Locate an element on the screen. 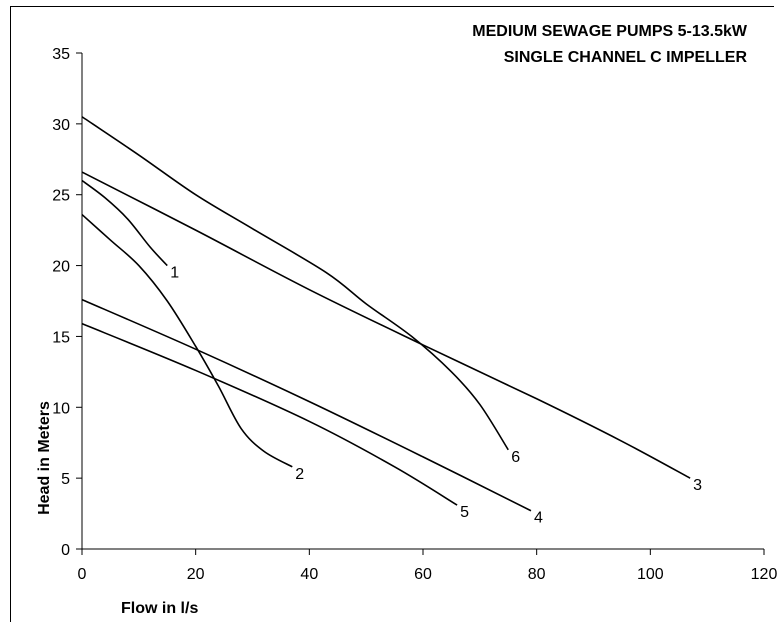 The width and height of the screenshot is (778, 627). chart-title-line-2: SINGLE CHANNEL C IMPELLER is located at coordinates (626, 57).